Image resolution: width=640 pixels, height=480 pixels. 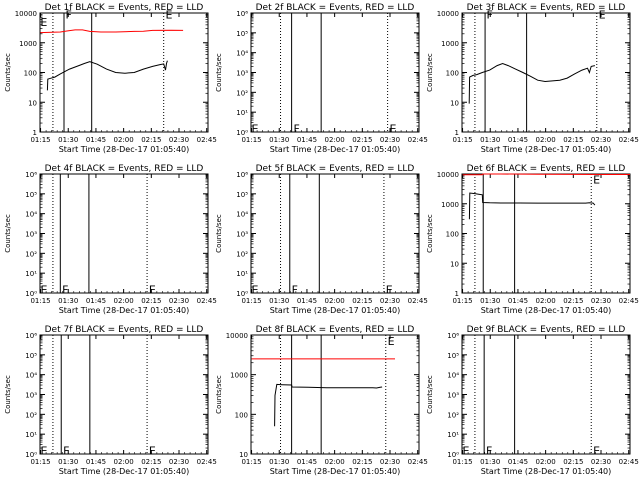 What do you see at coordinates (107, 75) in the screenshot?
I see `series-line-events` at bounding box center [107, 75].